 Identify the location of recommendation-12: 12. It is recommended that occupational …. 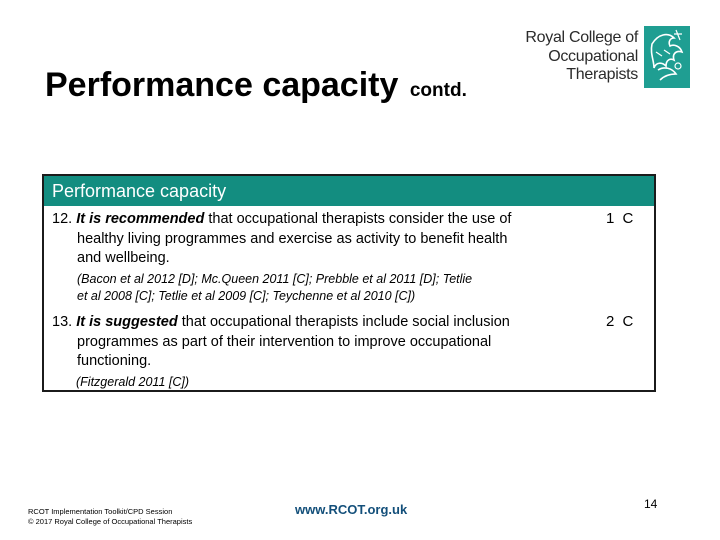
(312, 257).